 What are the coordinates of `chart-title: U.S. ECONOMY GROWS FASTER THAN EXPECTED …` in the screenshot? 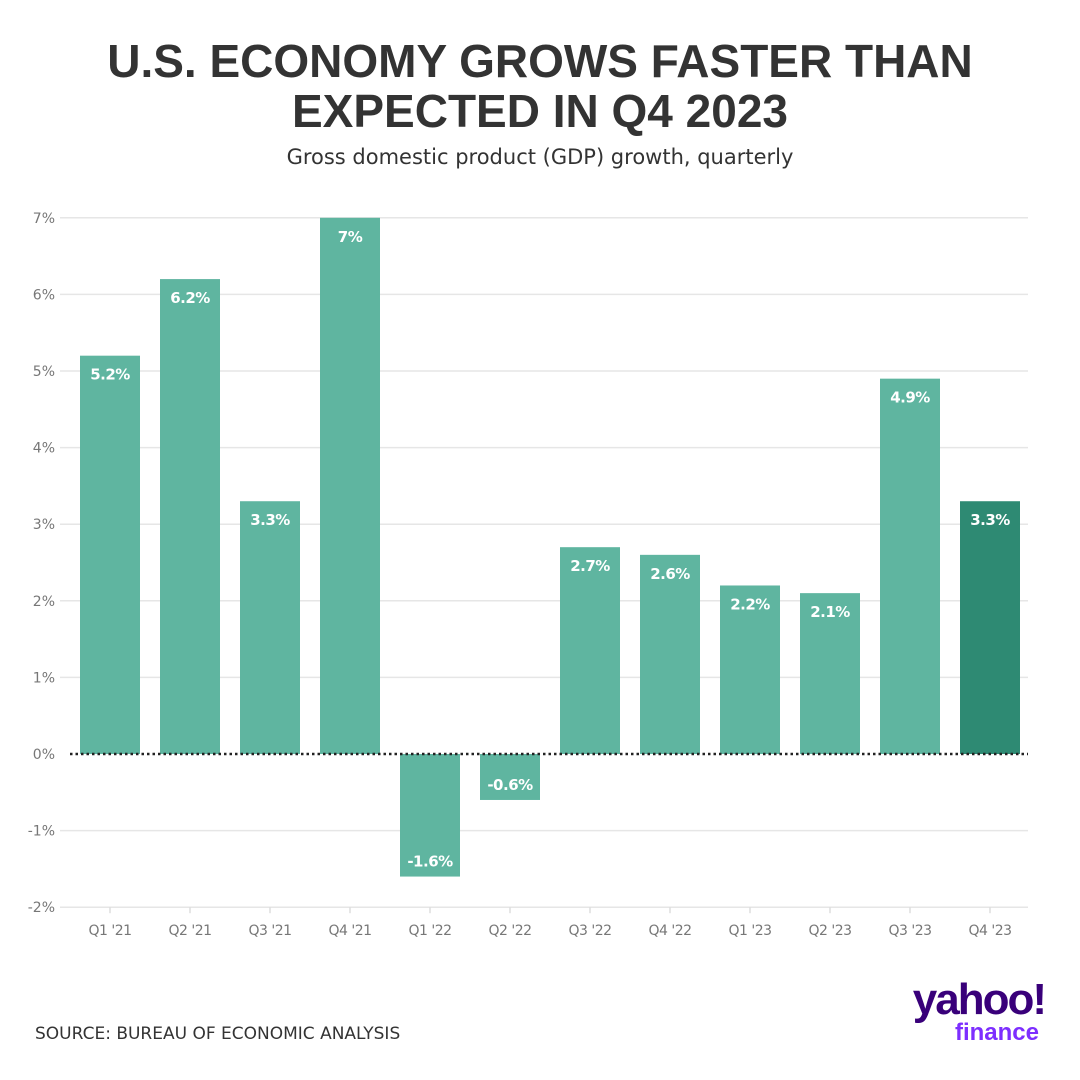 It's located at (540, 86).